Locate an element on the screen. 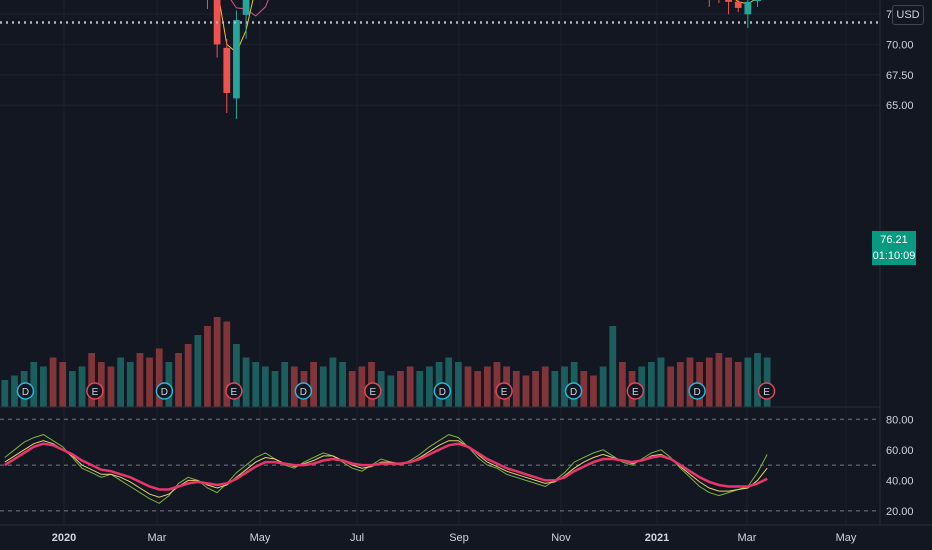  price-tick-label: 70.00 is located at coordinates (900, 45).